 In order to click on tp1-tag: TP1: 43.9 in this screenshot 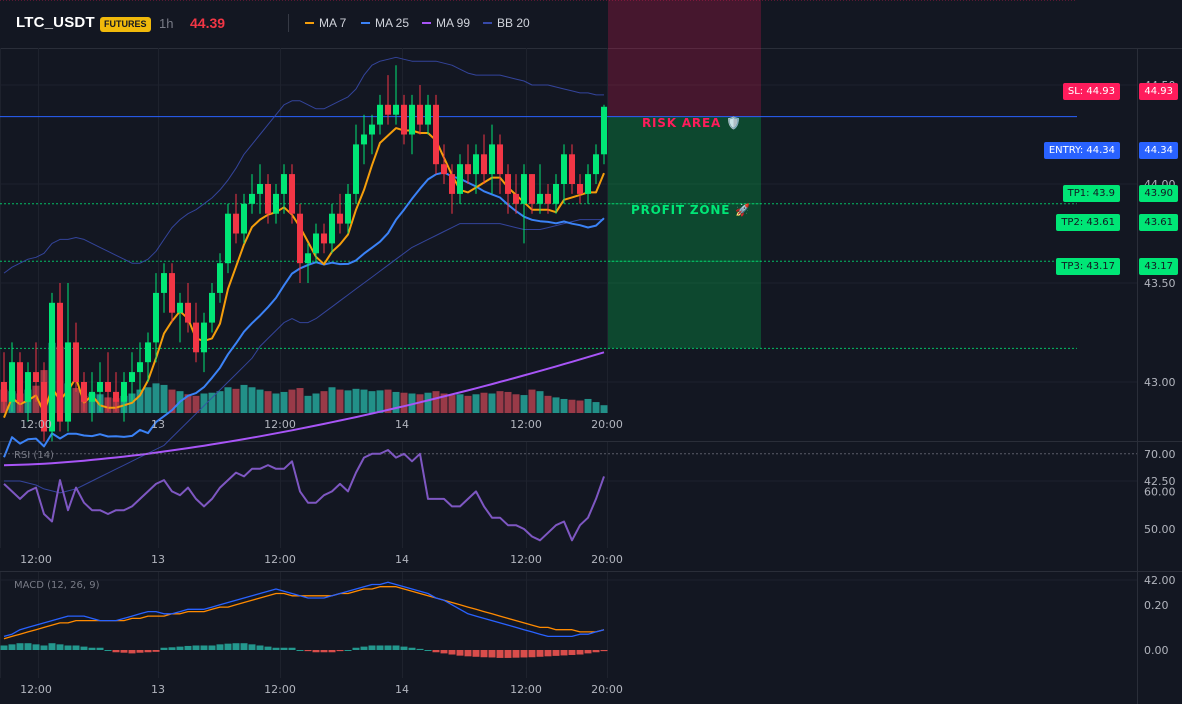, I will do `click(1091, 193)`.